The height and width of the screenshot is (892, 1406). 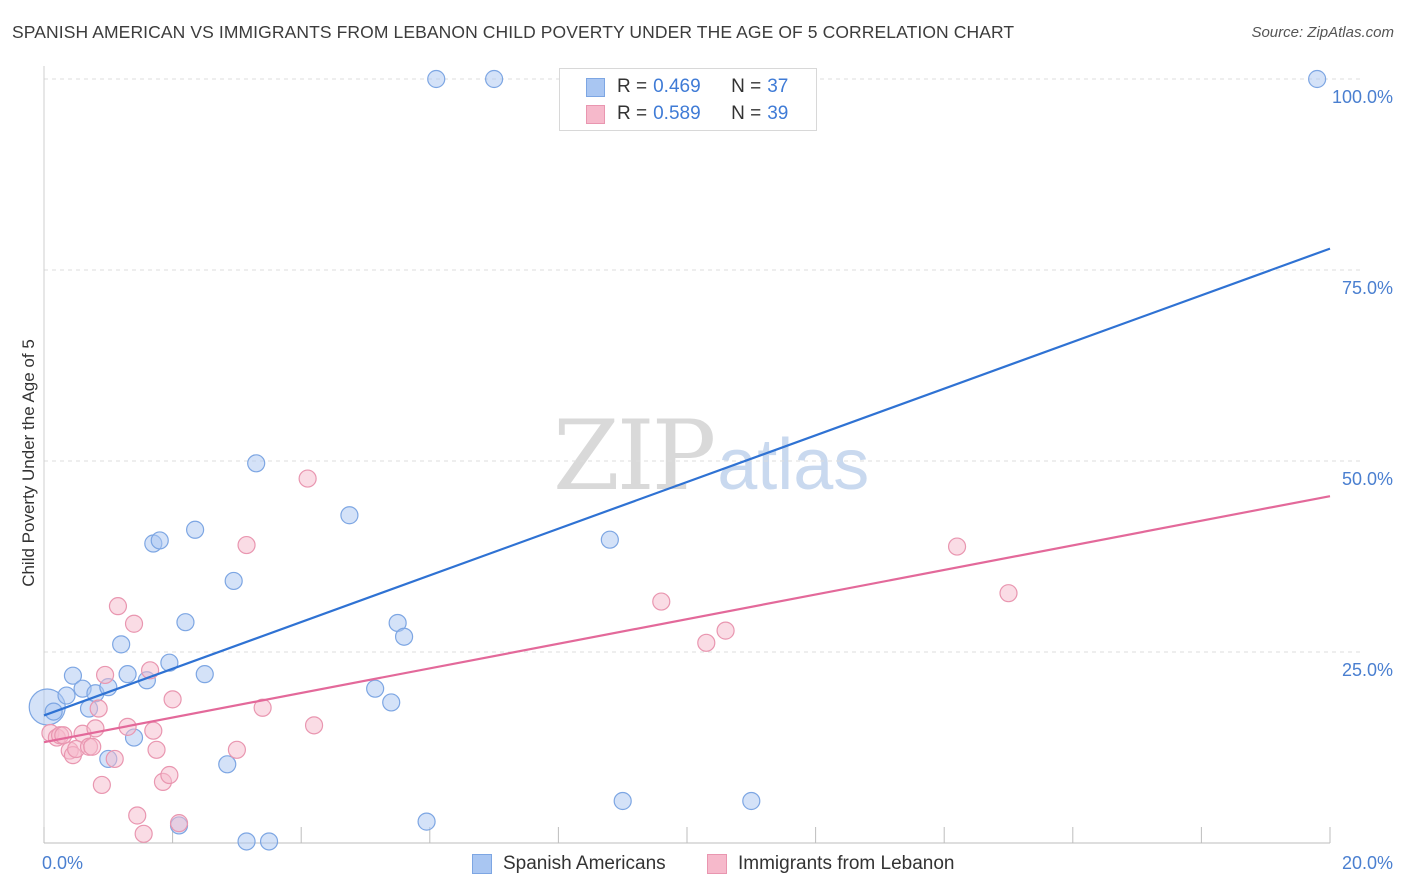 What do you see at coordinates (846, 863) in the screenshot?
I see `bottom-legend-label: Immigrants from Lebanon` at bounding box center [846, 863].